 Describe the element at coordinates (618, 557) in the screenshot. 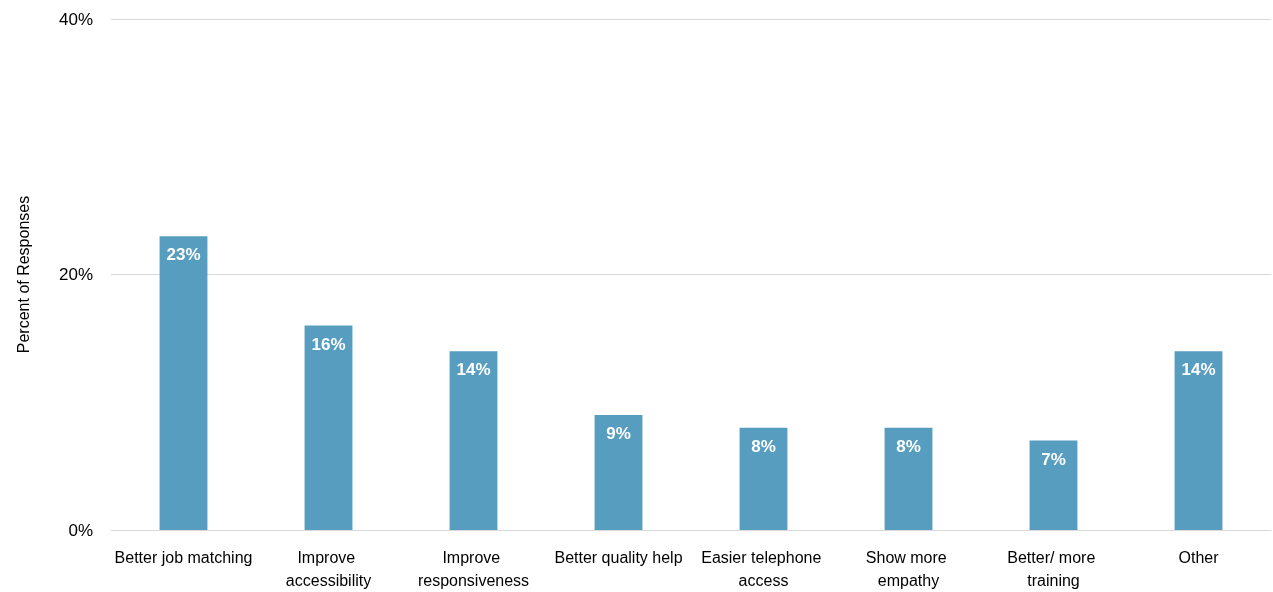

I see `x-tick-label: Better quality help` at that location.